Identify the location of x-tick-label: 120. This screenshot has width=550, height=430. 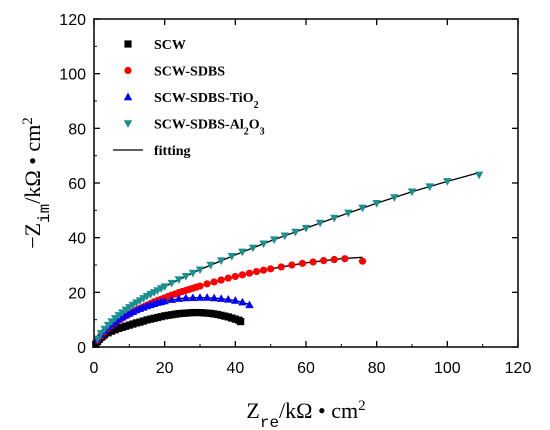
(518, 368).